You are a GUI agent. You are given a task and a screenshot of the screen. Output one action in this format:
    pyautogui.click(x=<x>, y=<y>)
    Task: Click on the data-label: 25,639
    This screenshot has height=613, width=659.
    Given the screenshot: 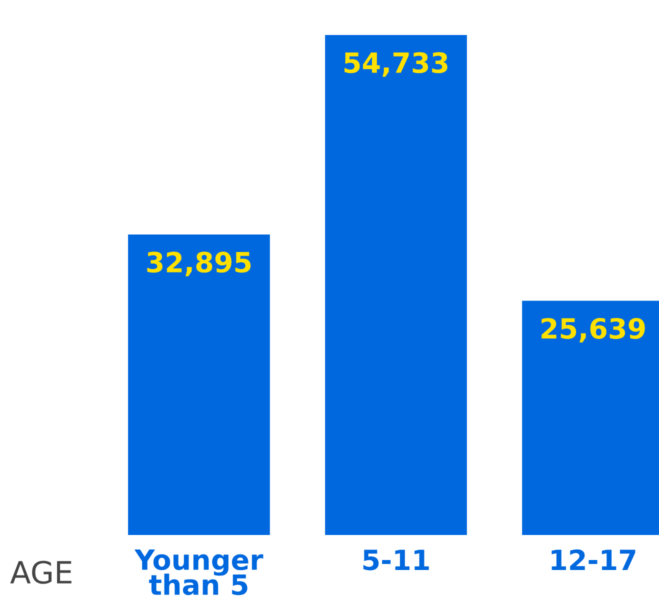 What is the action you would take?
    pyautogui.click(x=593, y=330)
    